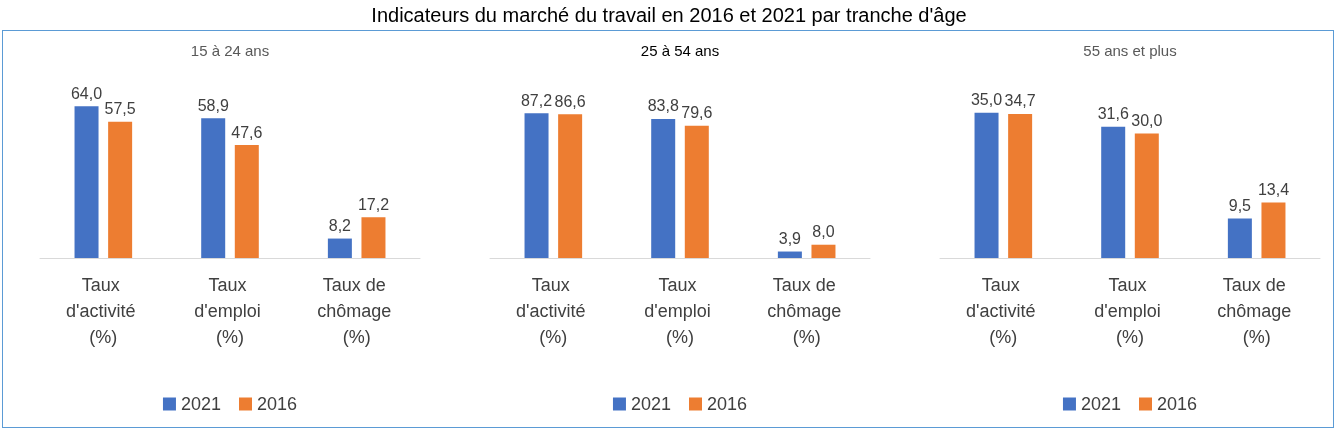 The image size is (1338, 432). Describe the element at coordinates (373, 204) in the screenshot. I see `data-label: 17,2` at that location.